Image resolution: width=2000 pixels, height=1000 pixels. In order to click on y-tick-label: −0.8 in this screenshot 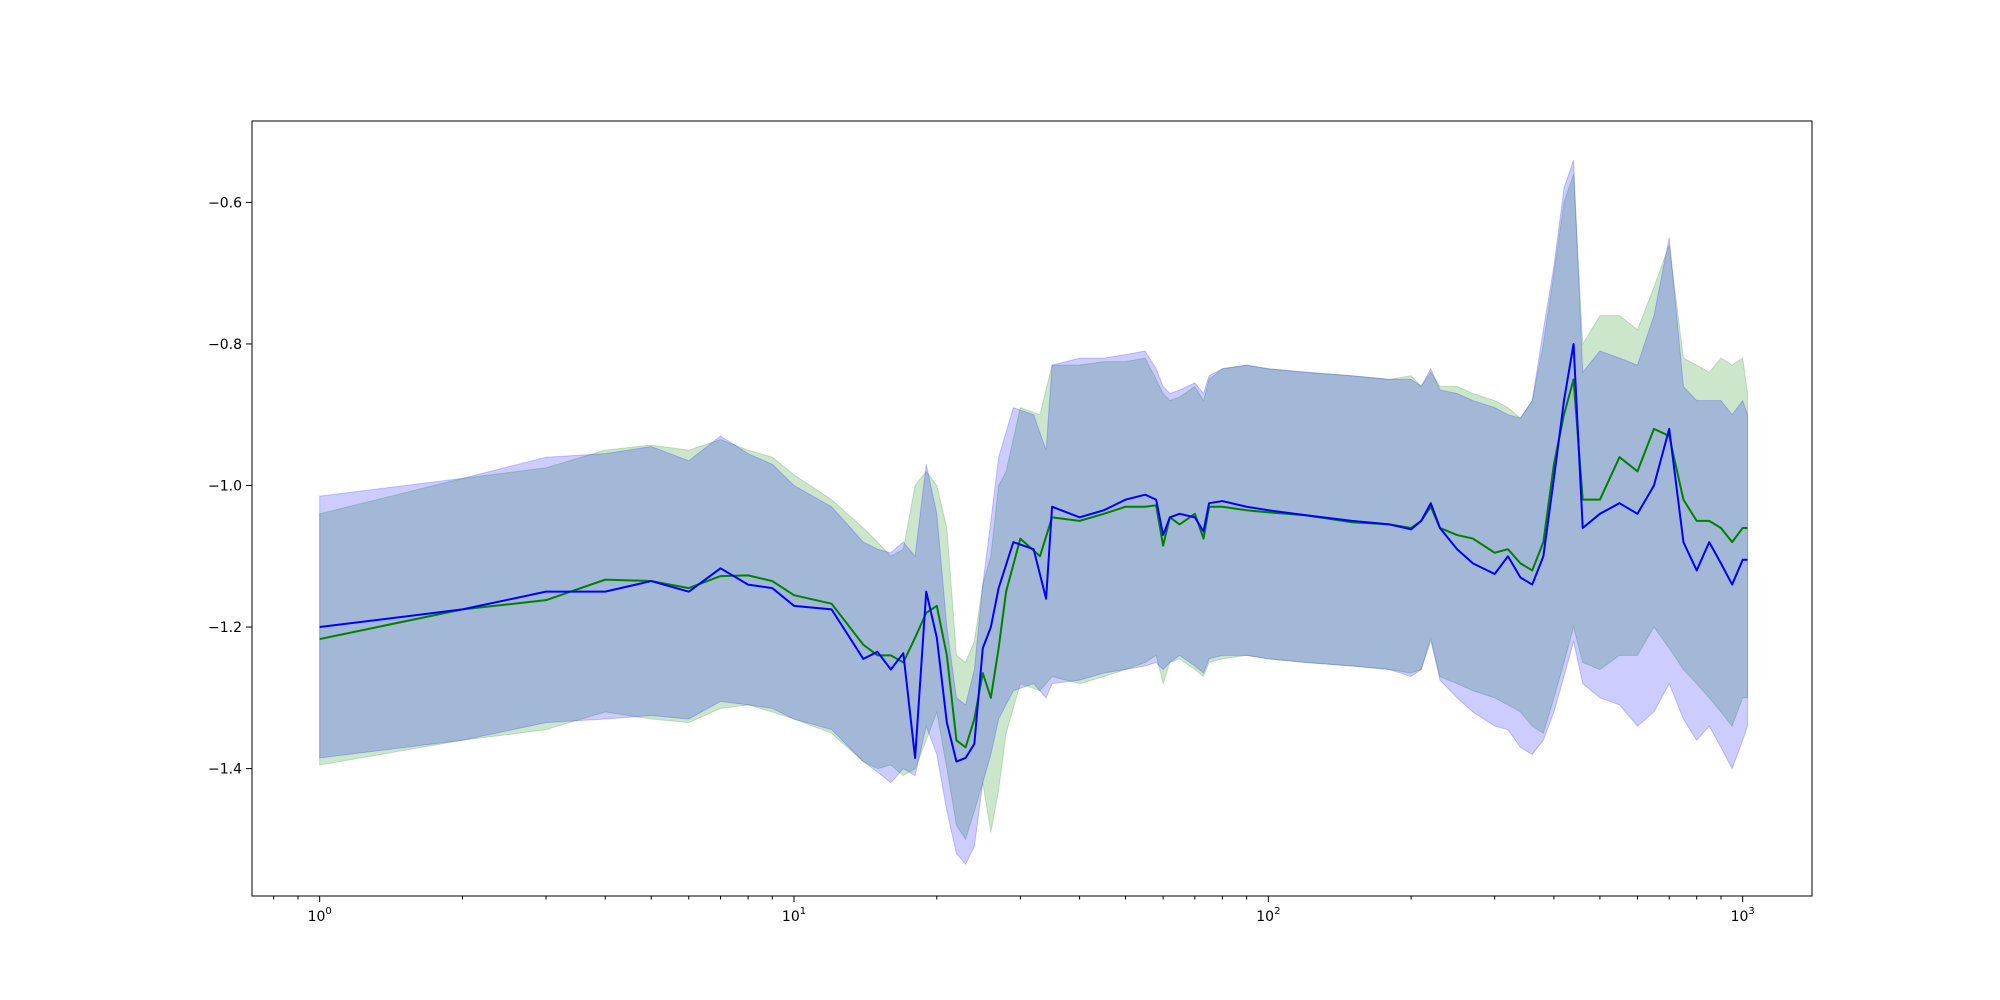, I will do `click(225, 345)`.